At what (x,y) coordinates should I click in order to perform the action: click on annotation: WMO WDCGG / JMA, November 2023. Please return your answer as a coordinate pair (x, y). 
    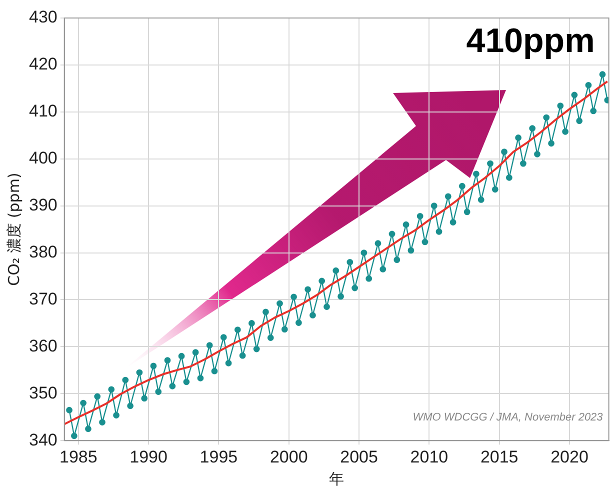
    Looking at the image, I should click on (508, 418).